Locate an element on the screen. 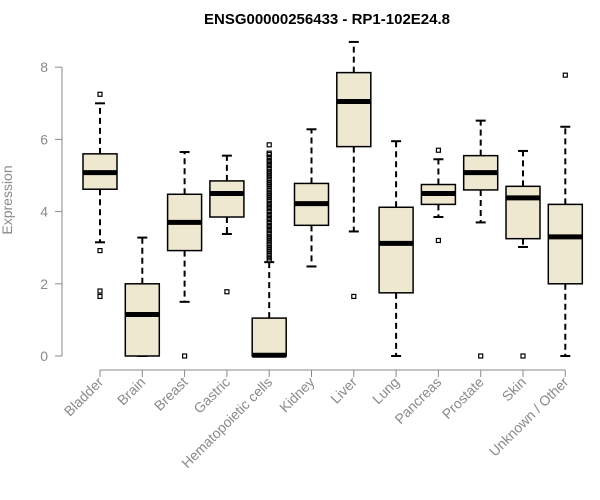  box-prostate is located at coordinates (480, 239).